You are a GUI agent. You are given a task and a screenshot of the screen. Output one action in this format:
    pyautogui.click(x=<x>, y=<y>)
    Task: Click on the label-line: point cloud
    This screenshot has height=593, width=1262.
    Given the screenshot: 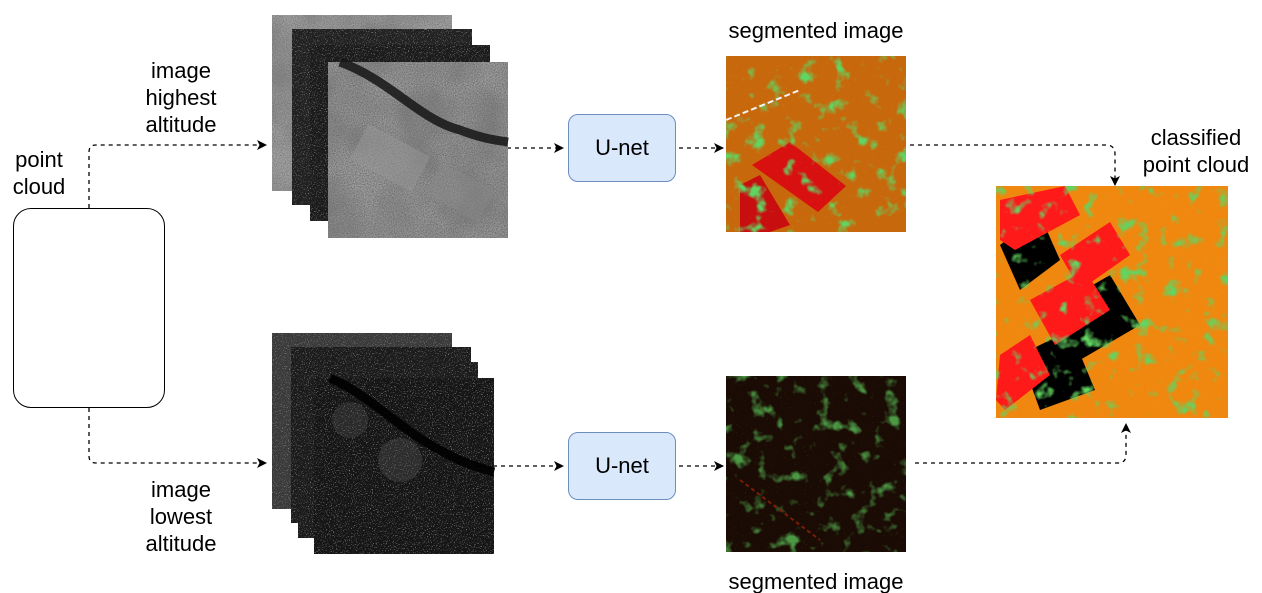 What is the action you would take?
    pyautogui.click(x=1196, y=164)
    